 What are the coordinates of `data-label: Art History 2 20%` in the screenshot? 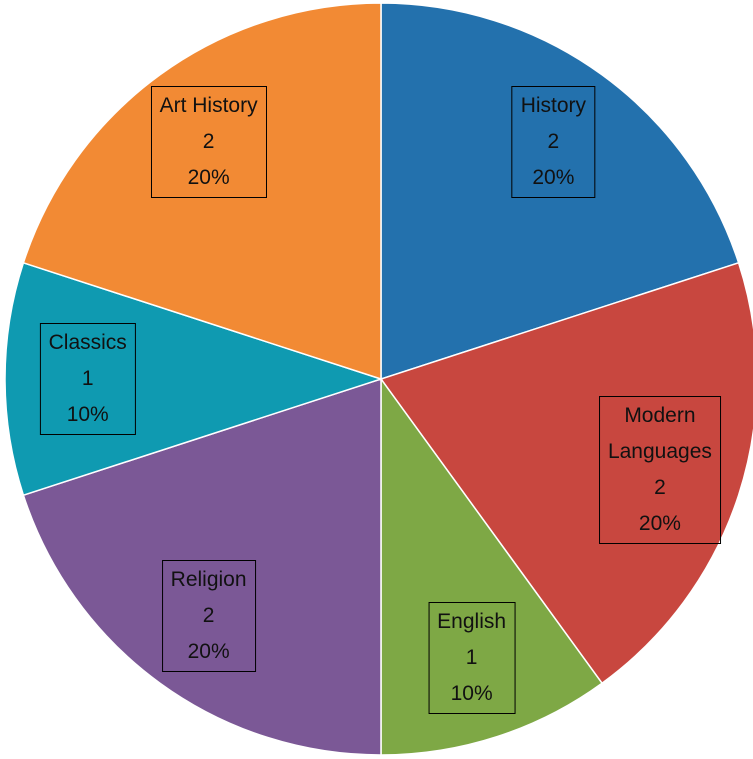 It's located at (208, 141).